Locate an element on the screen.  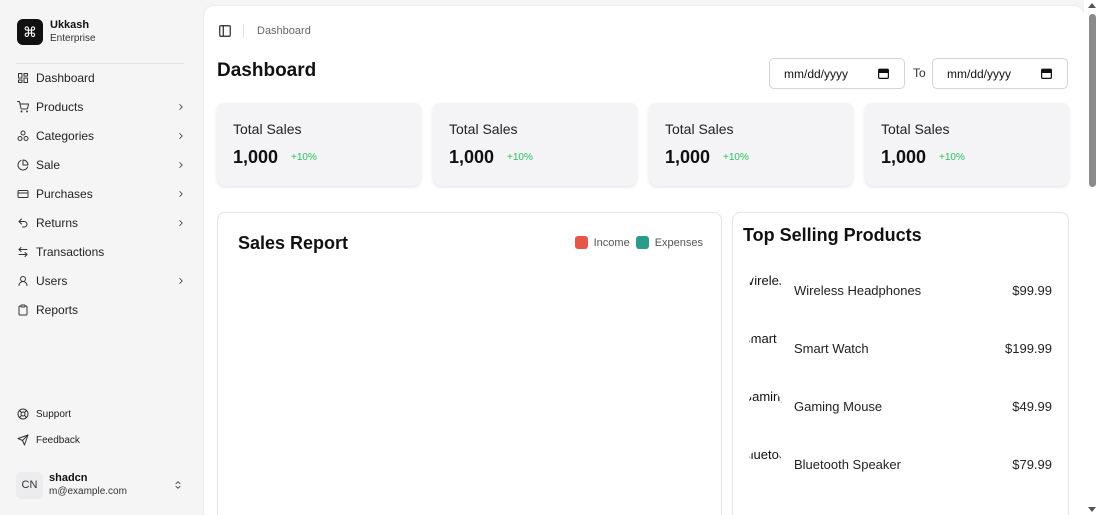
sidebar-item-label: Support is located at coordinates (54, 414).